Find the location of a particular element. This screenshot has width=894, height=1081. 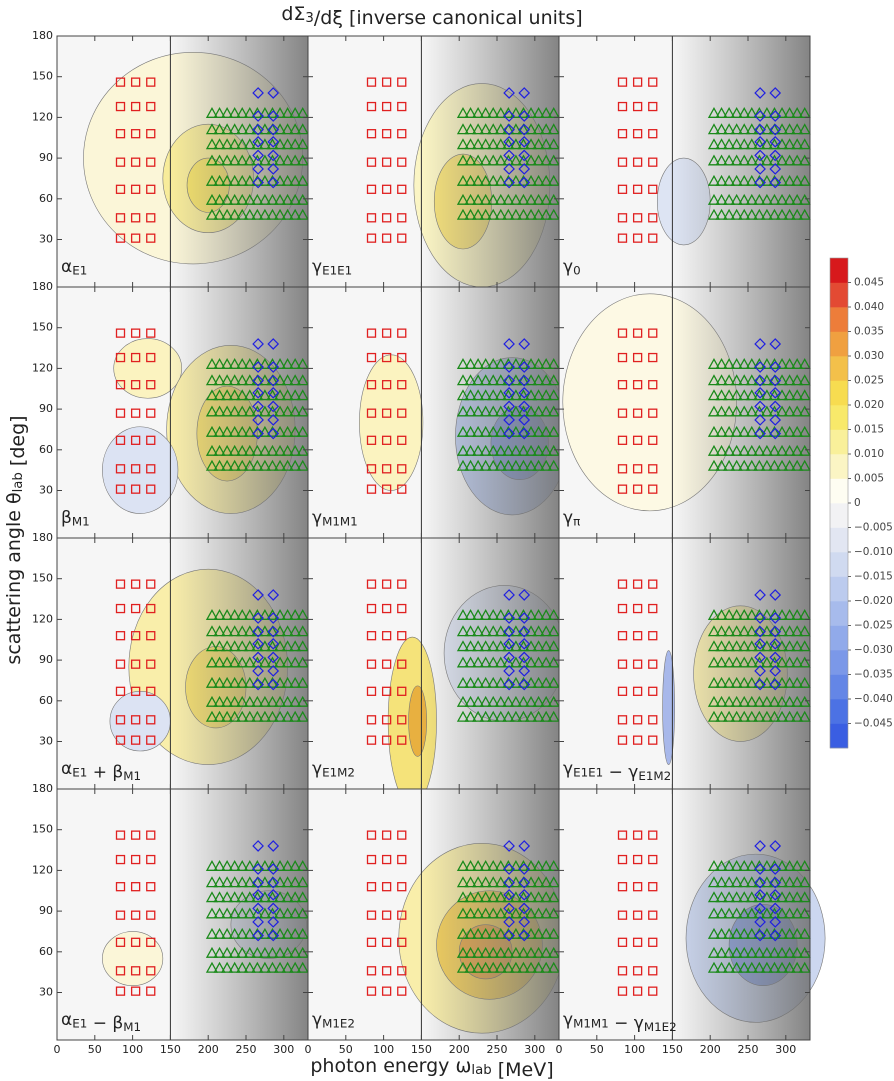

x-tick-label: 200 is located at coordinates (459, 1049).